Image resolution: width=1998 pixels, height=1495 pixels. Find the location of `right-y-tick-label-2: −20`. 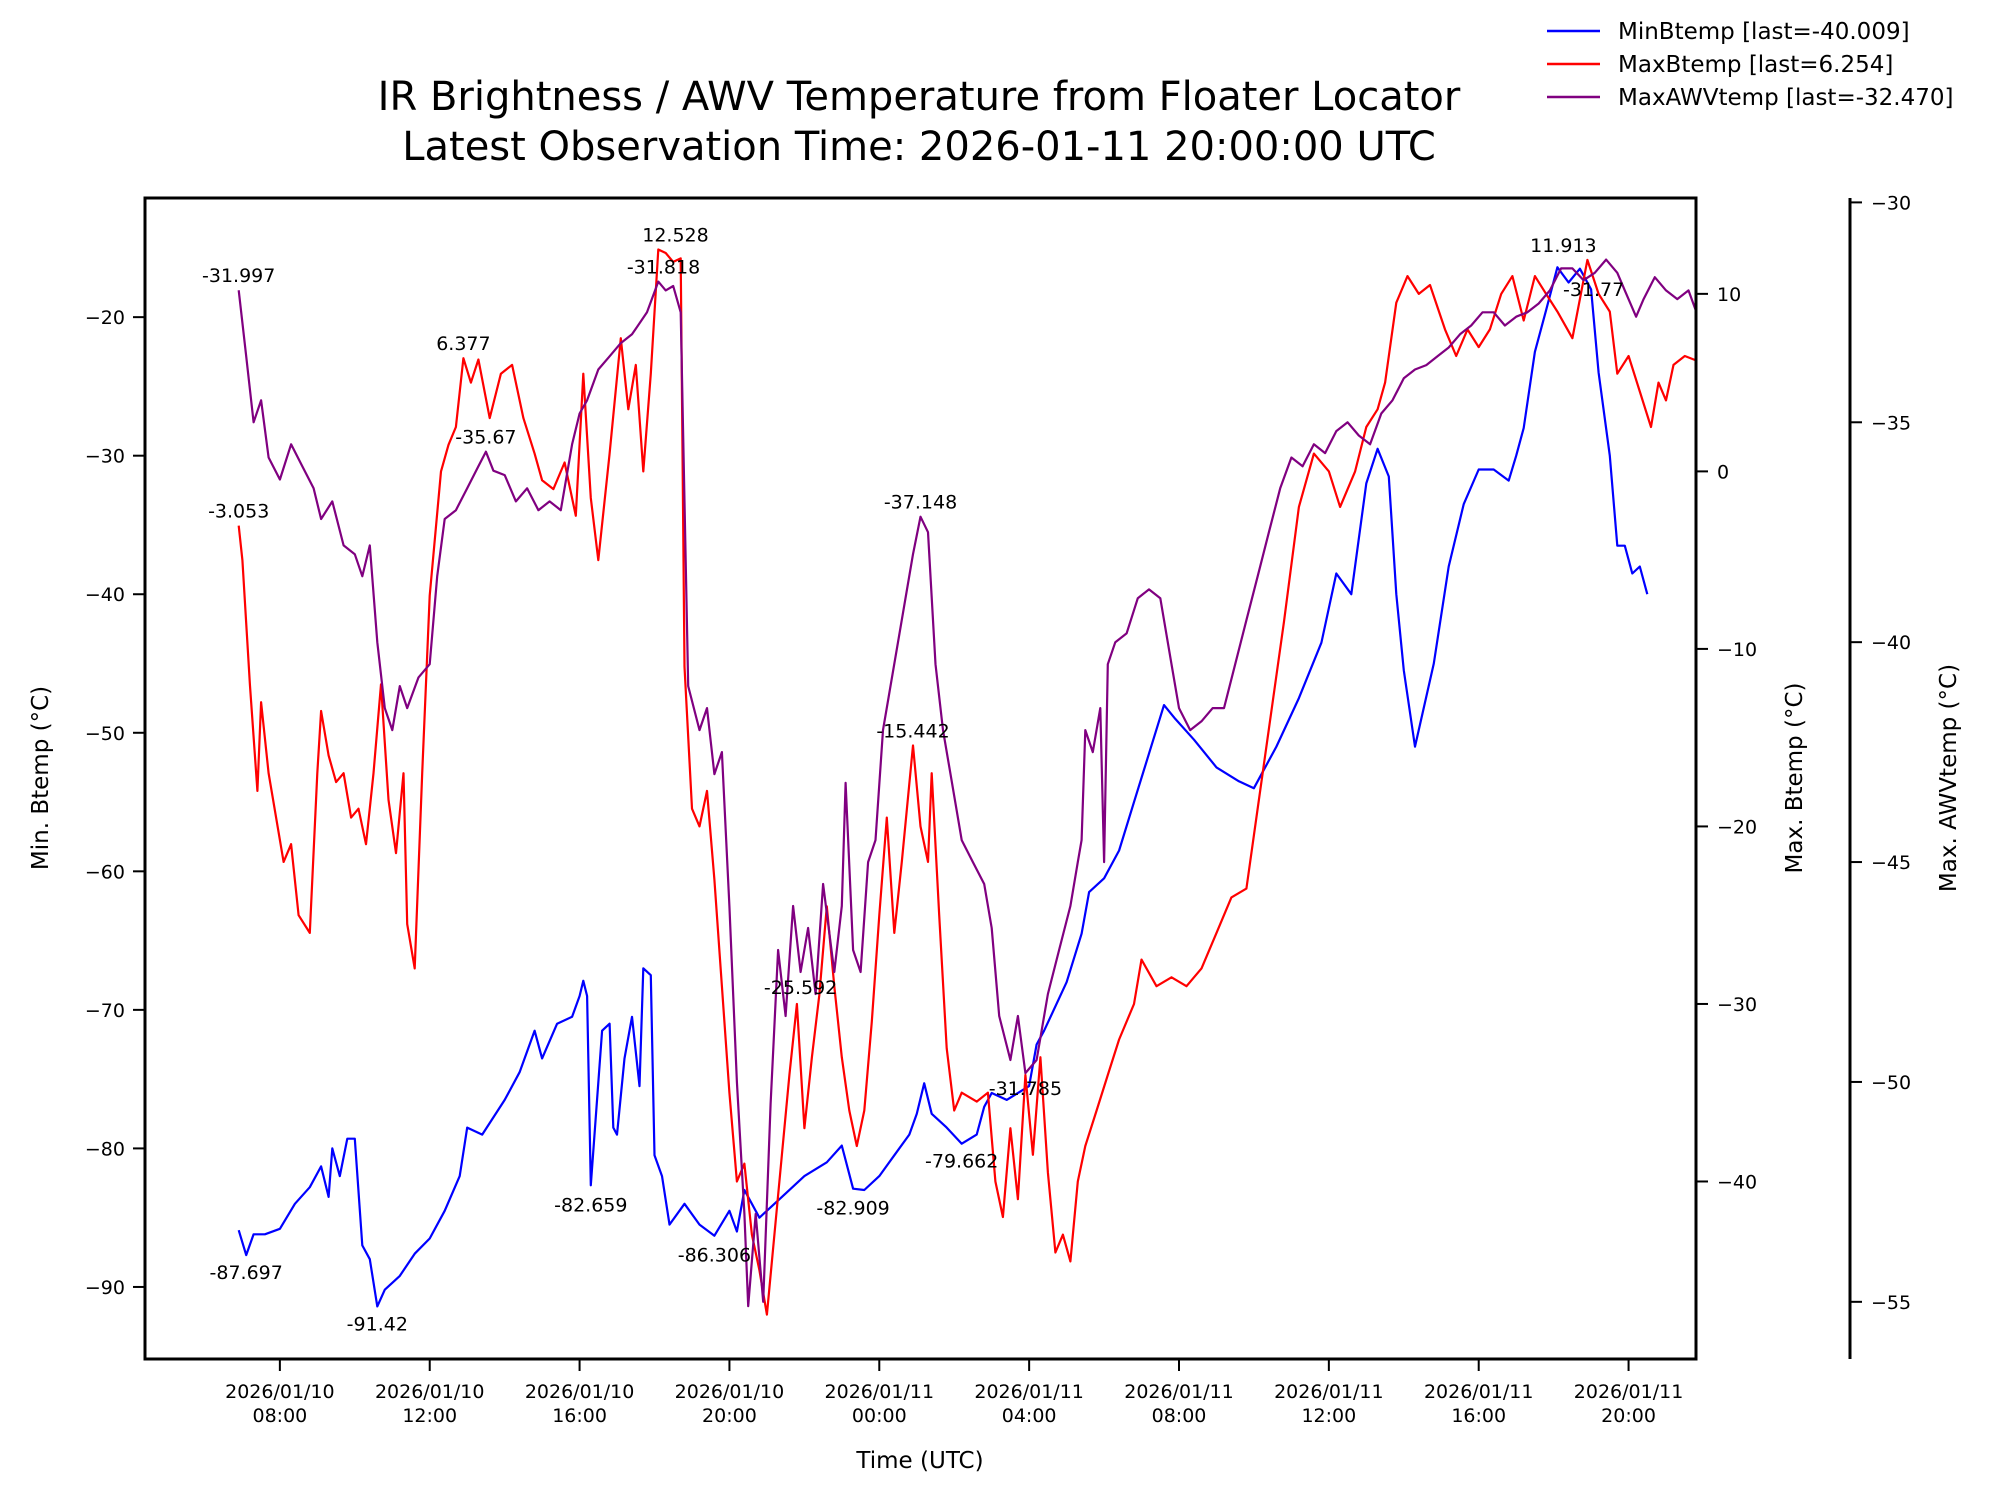

right-y-tick-label-2: −20 is located at coordinates (1737, 827).